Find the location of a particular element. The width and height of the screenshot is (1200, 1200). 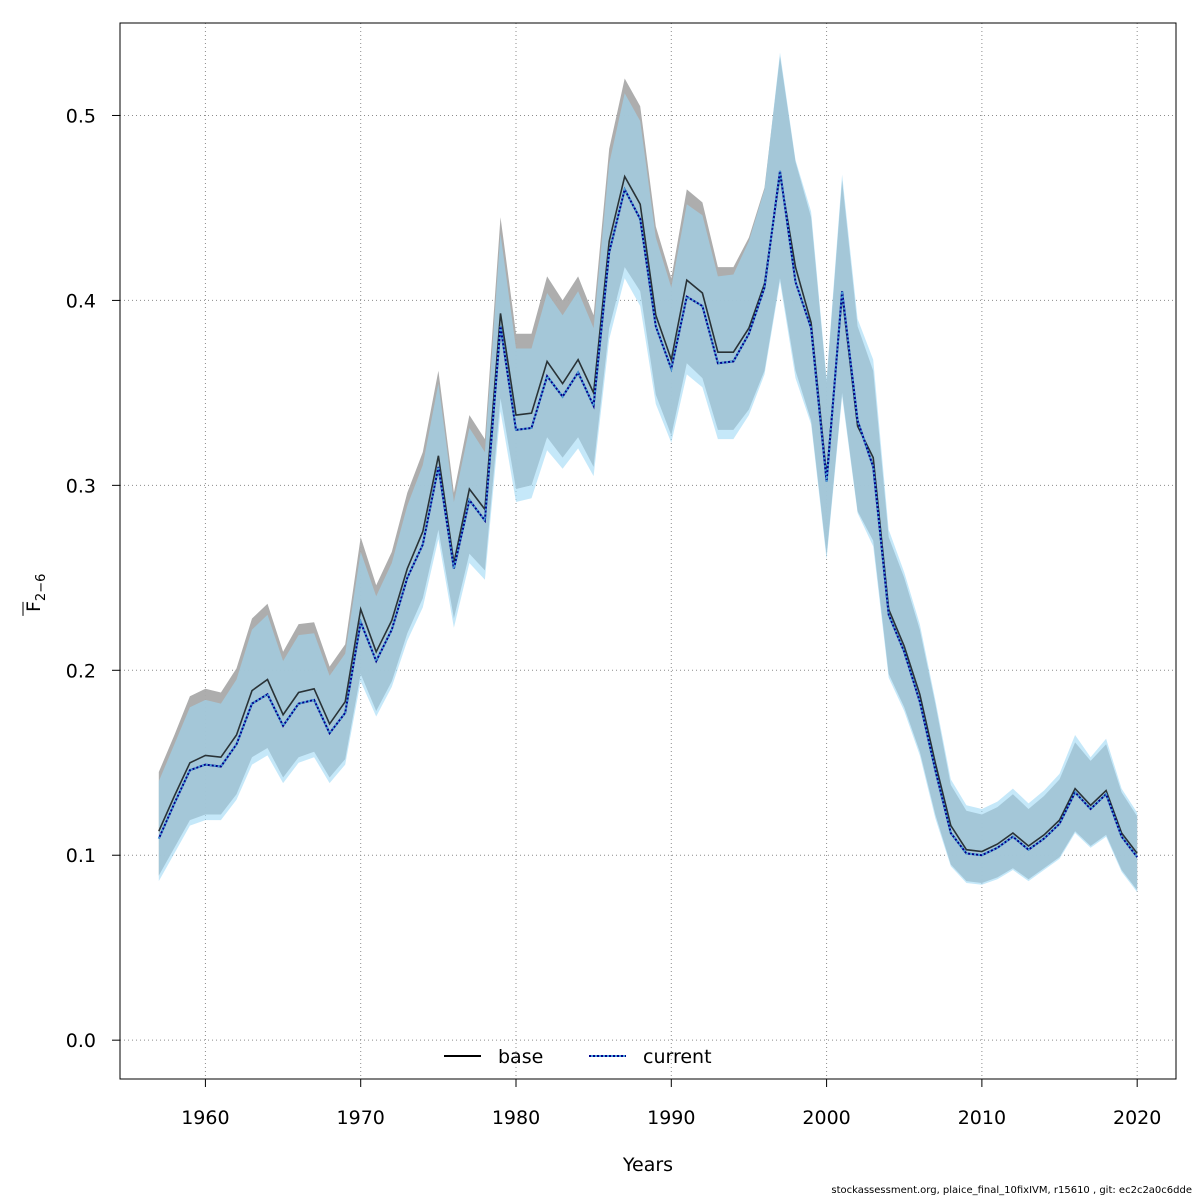

legend: base current is located at coordinates (578, 1057).